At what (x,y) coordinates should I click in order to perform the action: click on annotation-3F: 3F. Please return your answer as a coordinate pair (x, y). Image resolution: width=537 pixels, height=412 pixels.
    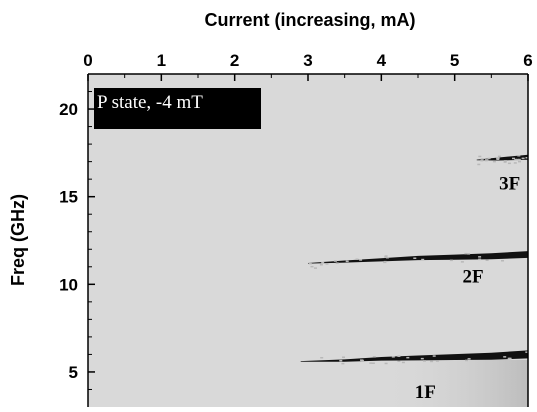
    Looking at the image, I should click on (509, 184).